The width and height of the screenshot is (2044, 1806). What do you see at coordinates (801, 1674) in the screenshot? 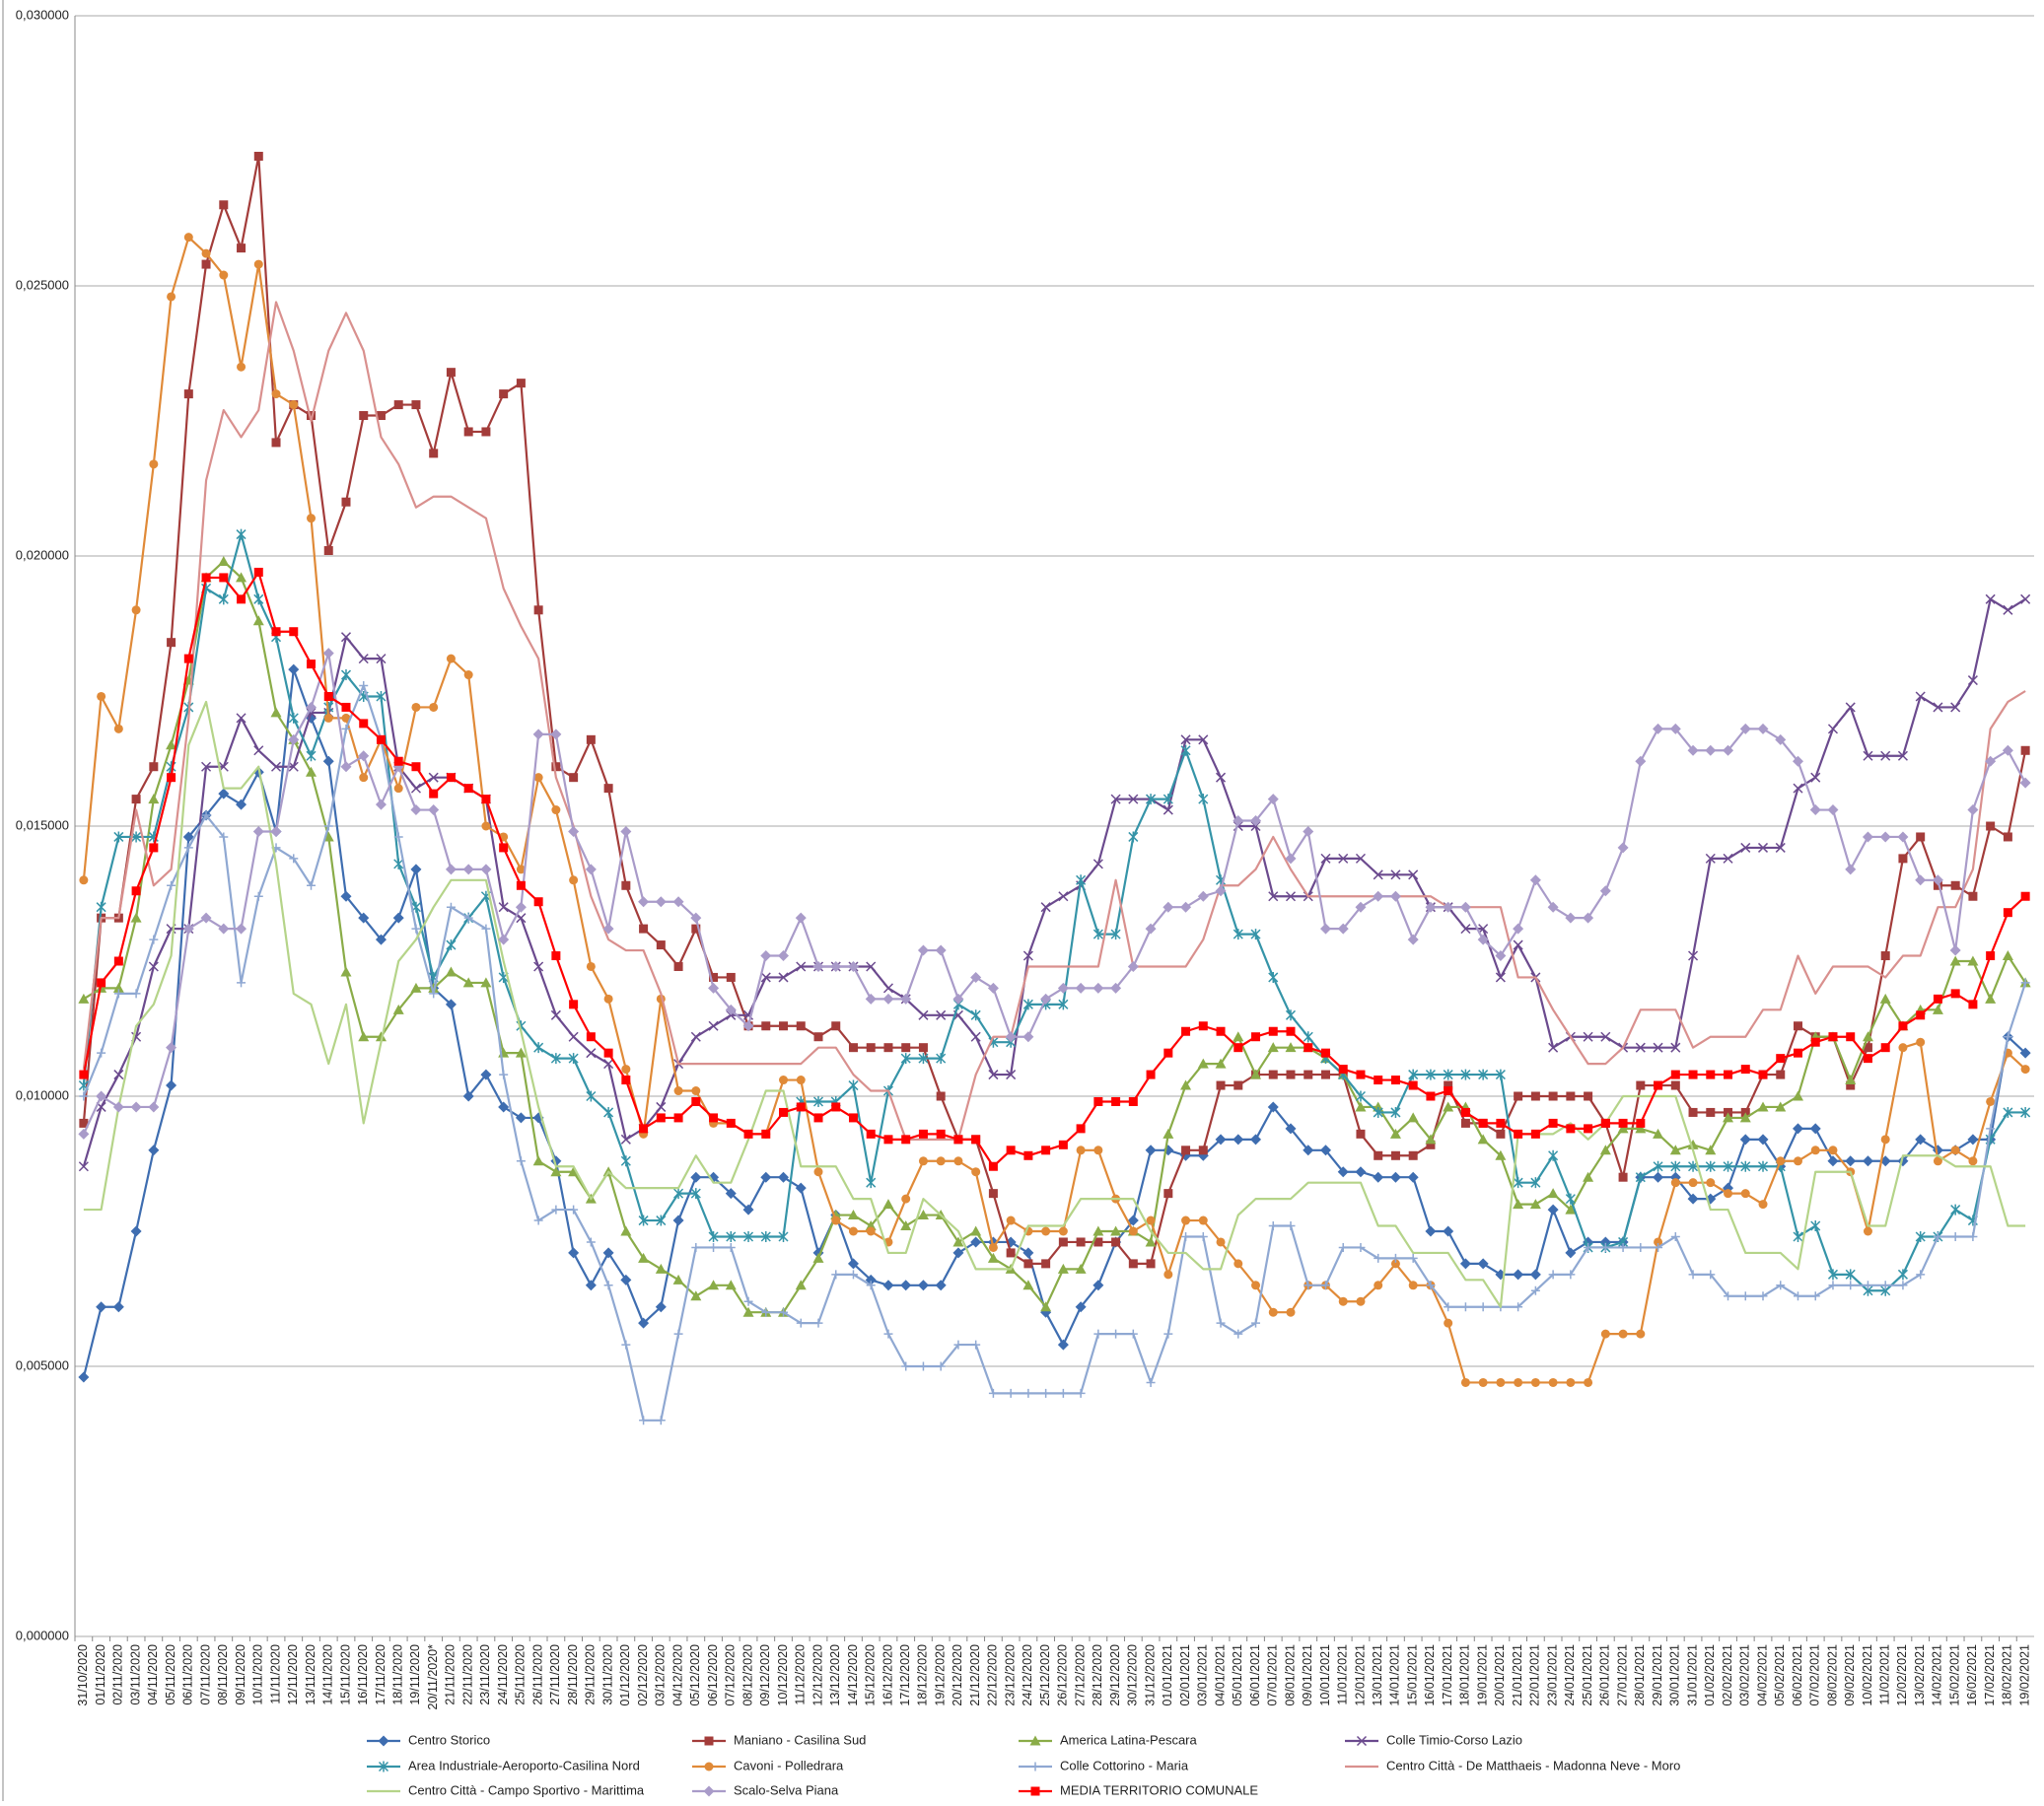
I see `x-tick-label: 11/12/2020` at bounding box center [801, 1674].